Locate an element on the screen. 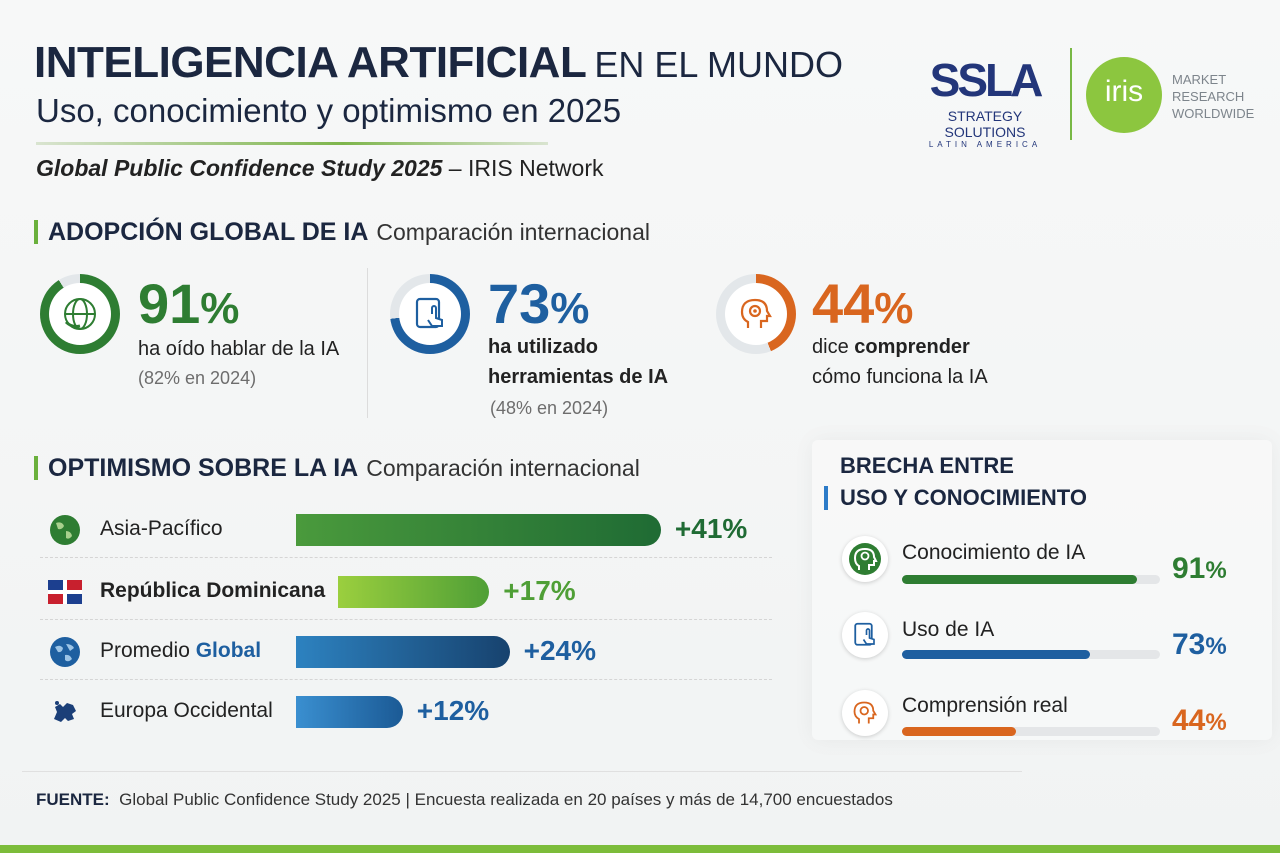 The height and width of the screenshot is (853, 1280). gap-panel is located at coordinates (1042, 590).